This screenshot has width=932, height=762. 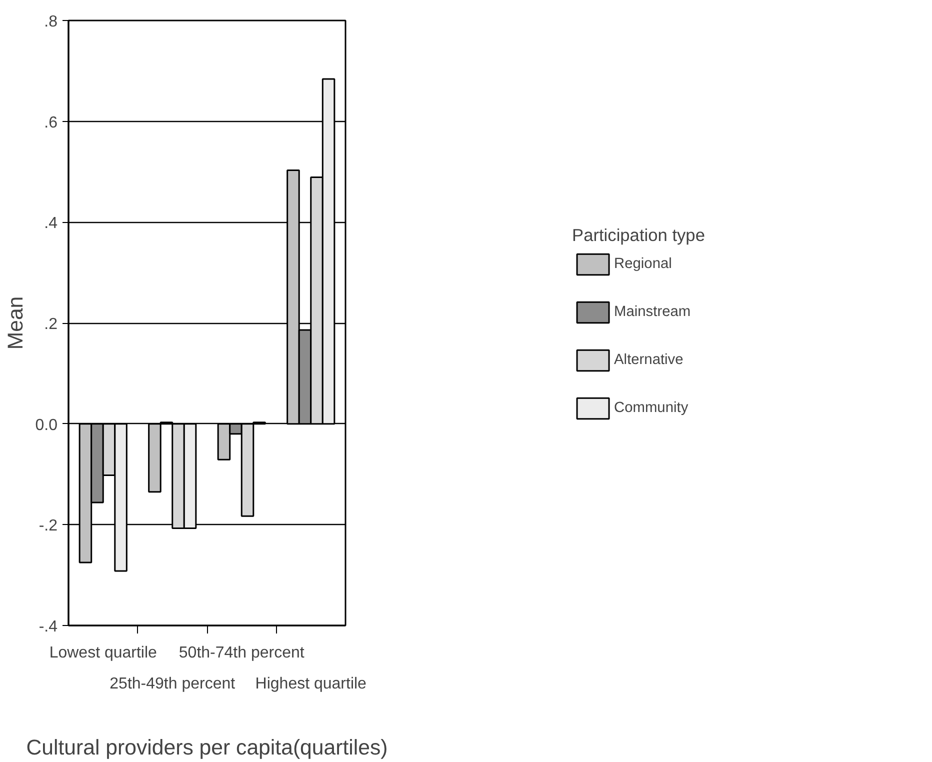 I want to click on x-tick-label: 50th-74th percent, so click(x=241, y=653).